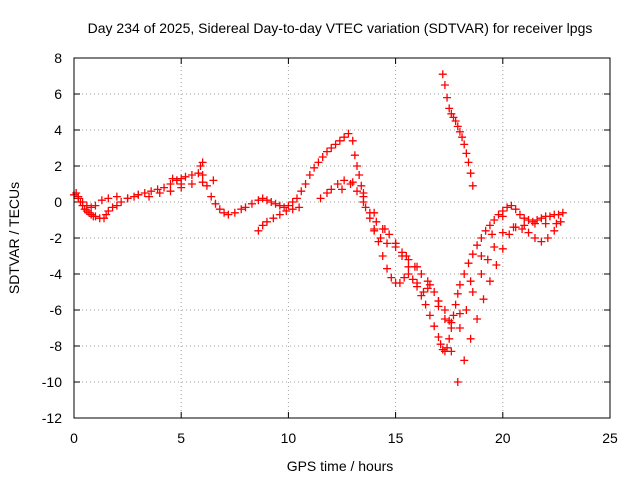 This screenshot has height=480, width=640. I want to click on y-tick-label: 4, so click(58, 130).